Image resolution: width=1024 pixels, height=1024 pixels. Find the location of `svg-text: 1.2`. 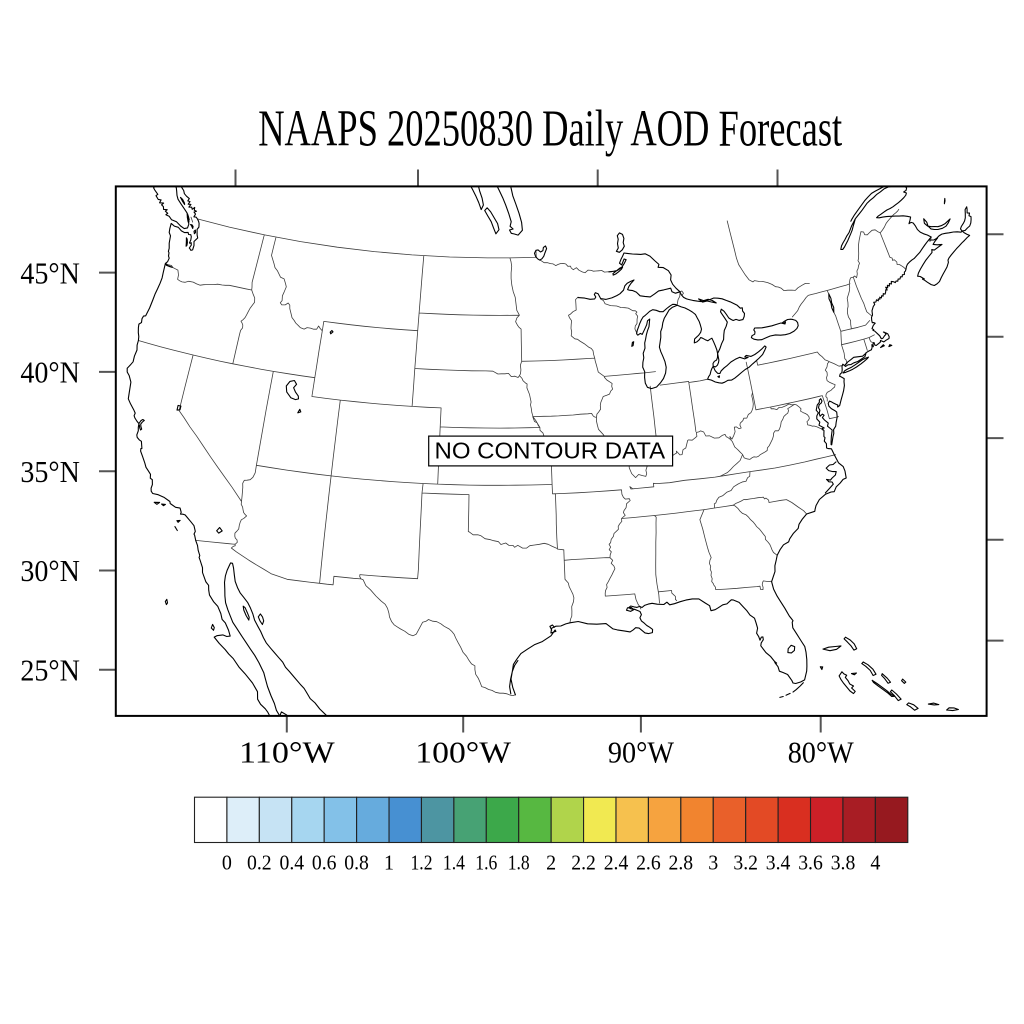

svg-text: 1.2 is located at coordinates (422, 863).